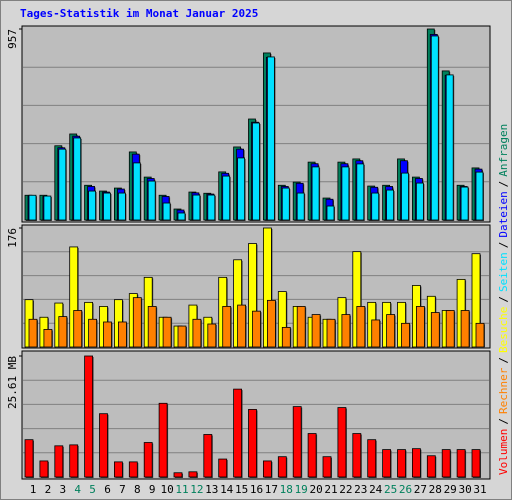 The height and width of the screenshot is (500, 512). I want to click on x-tick-label: 31, so click(479, 489).